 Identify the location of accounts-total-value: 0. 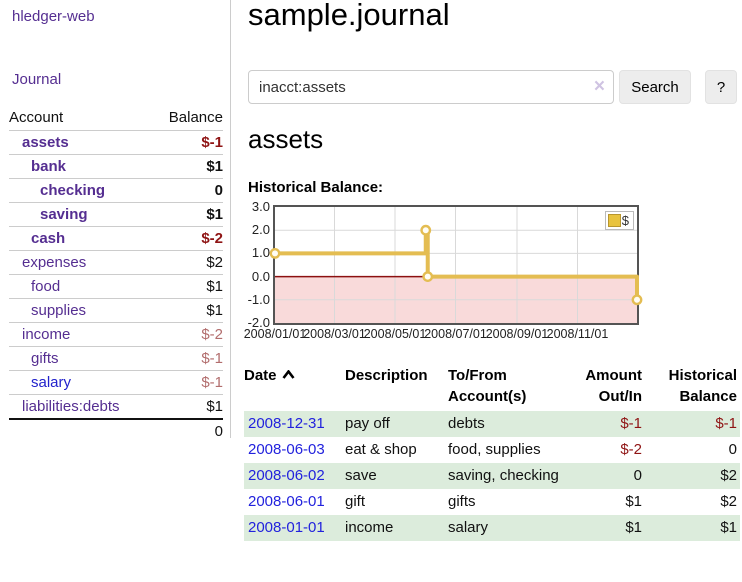
(218, 431).